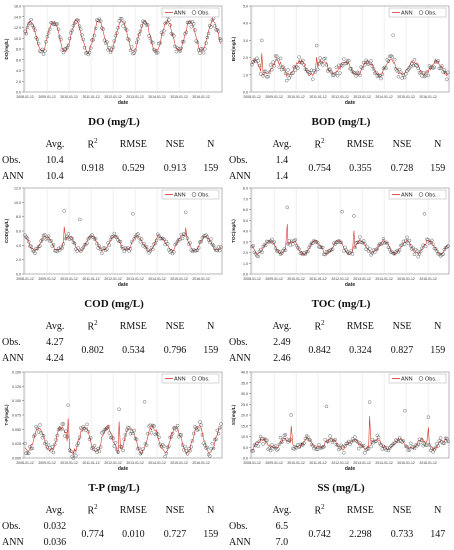 Image resolution: width=454 pixels, height=550 pixels. I want to click on plot-area, so click(123, 231).